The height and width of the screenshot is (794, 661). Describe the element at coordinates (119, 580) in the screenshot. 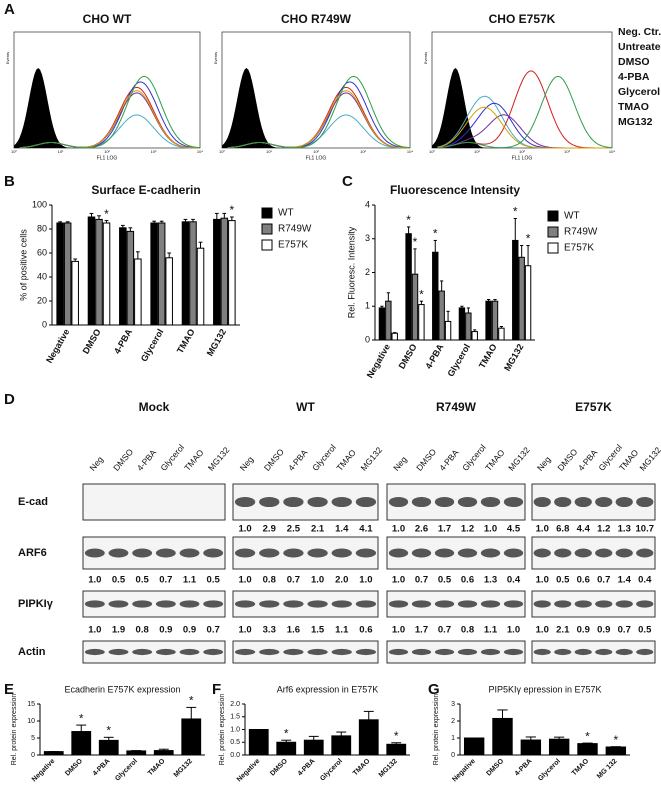

I see `quant-label: 0.5` at that location.